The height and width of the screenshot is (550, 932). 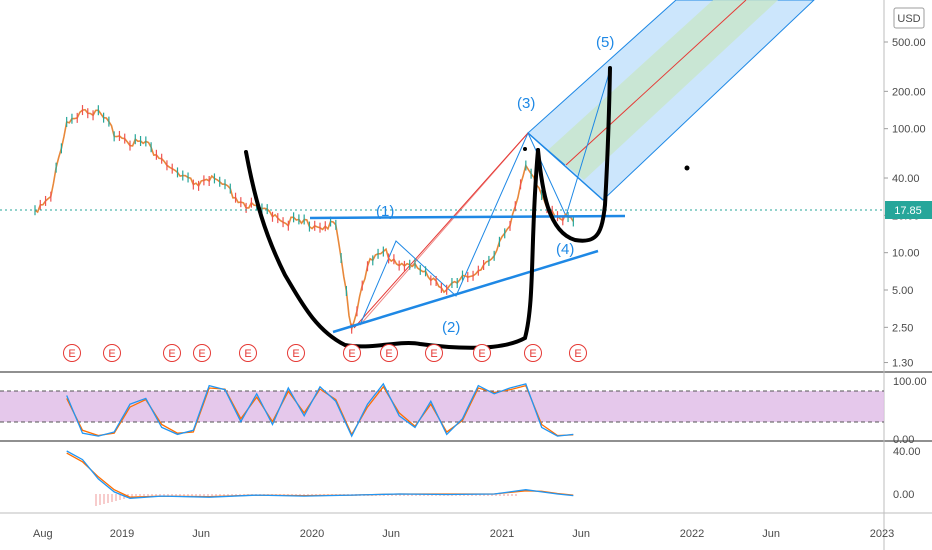 I want to click on price-tick-label: 5.00, so click(x=902, y=291).